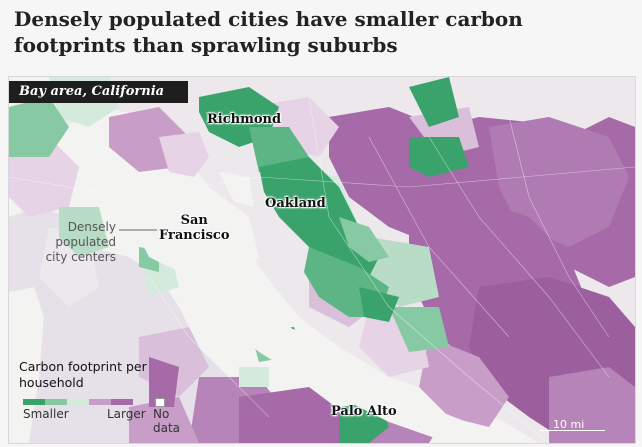  I want to click on scale-bar-label: 10 mi, so click(569, 424).